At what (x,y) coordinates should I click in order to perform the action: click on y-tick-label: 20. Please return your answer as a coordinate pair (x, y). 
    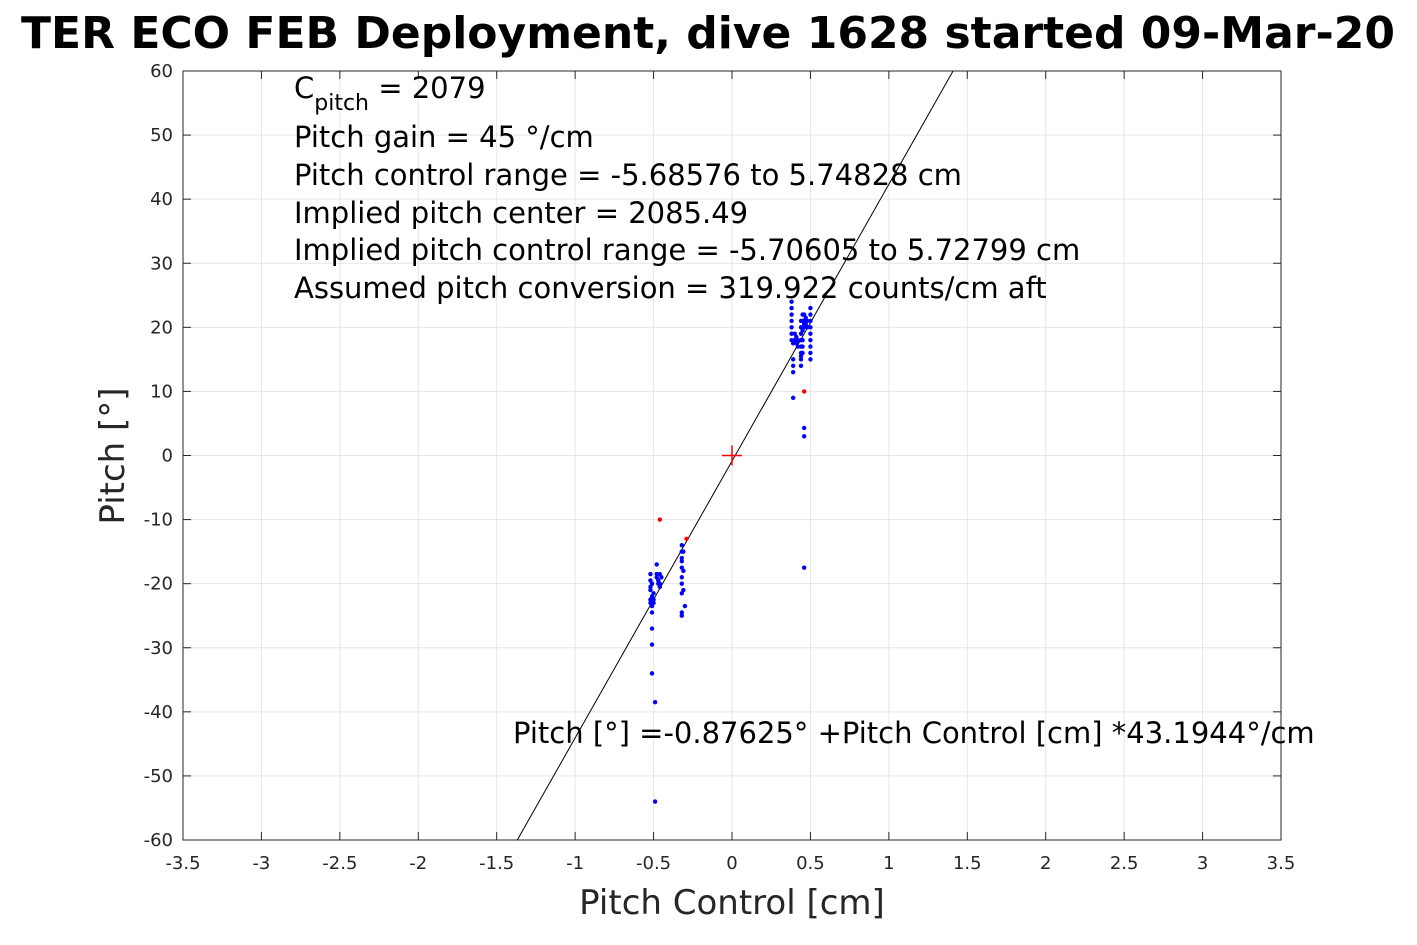
    Looking at the image, I should click on (161, 327).